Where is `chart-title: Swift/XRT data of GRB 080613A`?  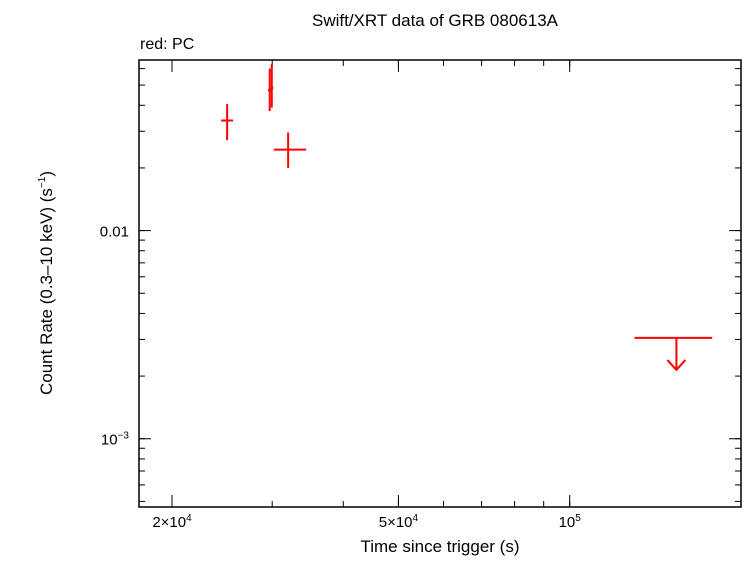
chart-title: Swift/XRT data of GRB 080613A is located at coordinates (435, 20).